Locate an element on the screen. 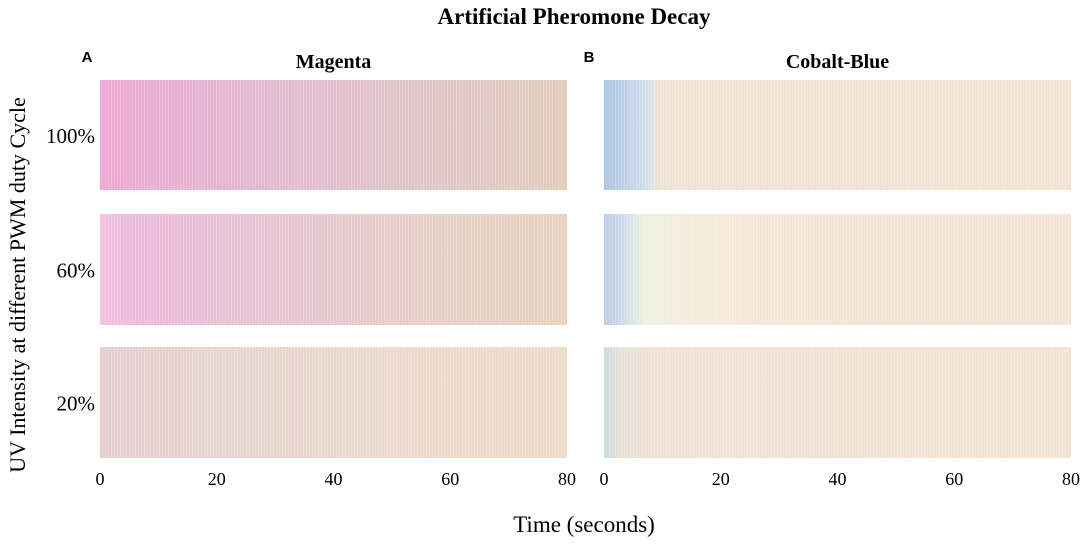  panel-title: Cobalt-Blue is located at coordinates (837, 62).